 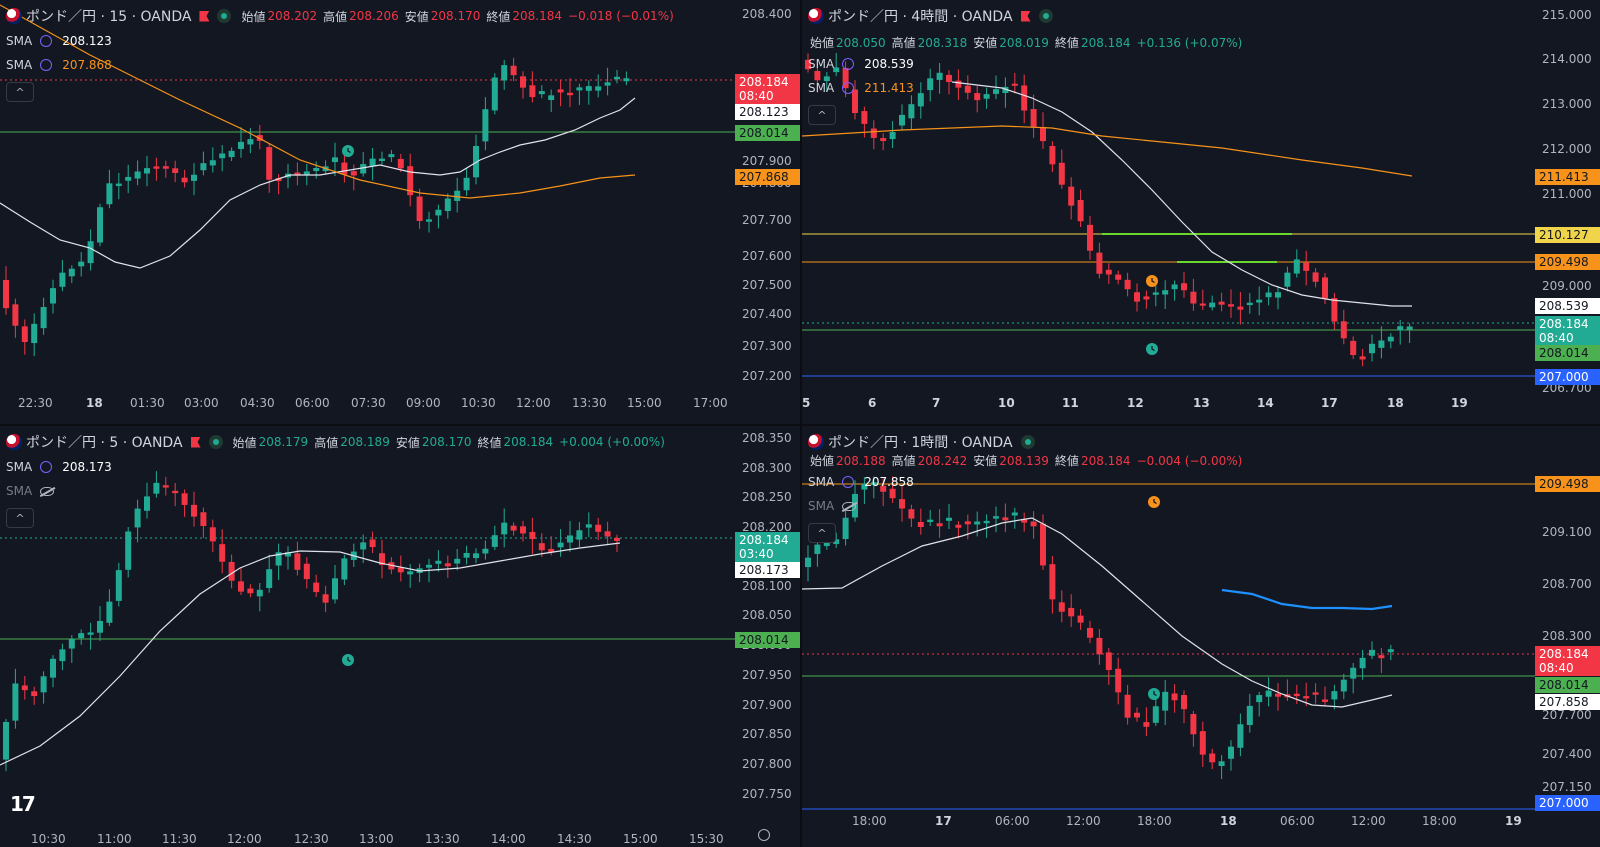 I want to click on price-axis-label: 207.300, so click(x=767, y=346).